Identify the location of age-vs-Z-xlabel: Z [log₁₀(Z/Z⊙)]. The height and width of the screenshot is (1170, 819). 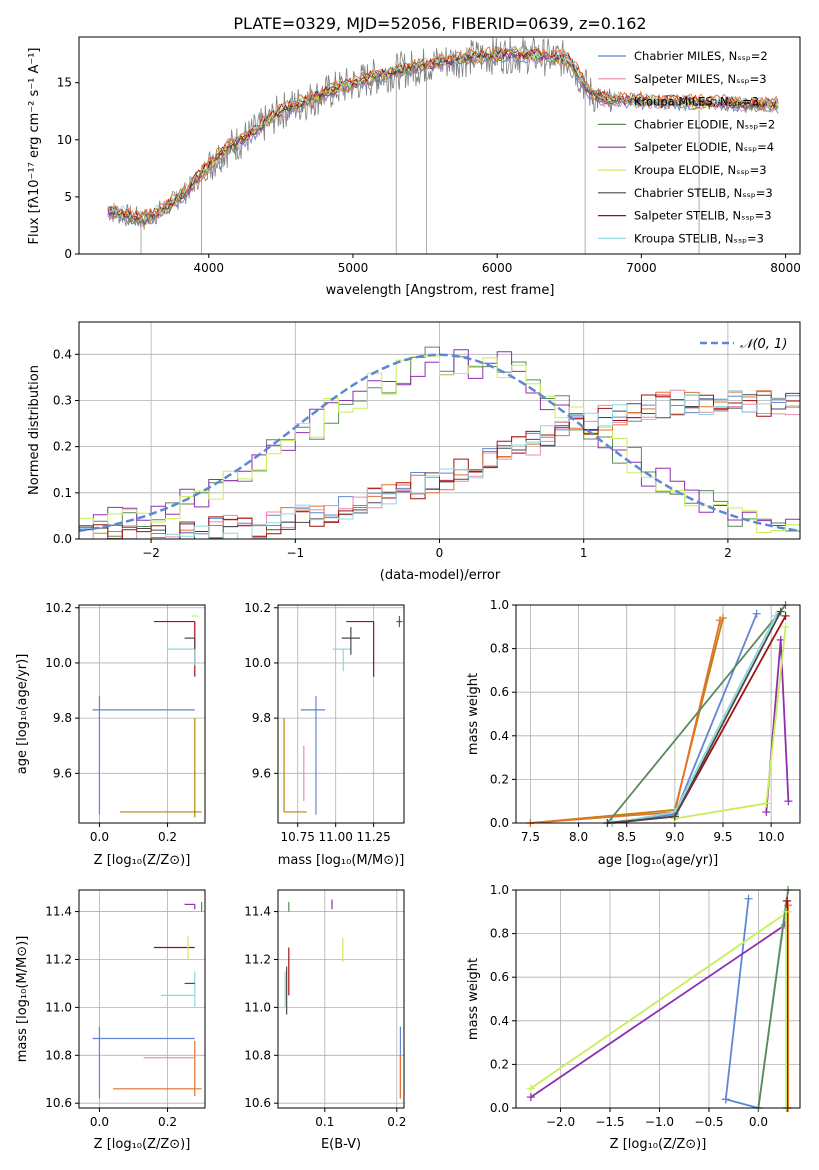
(142, 860).